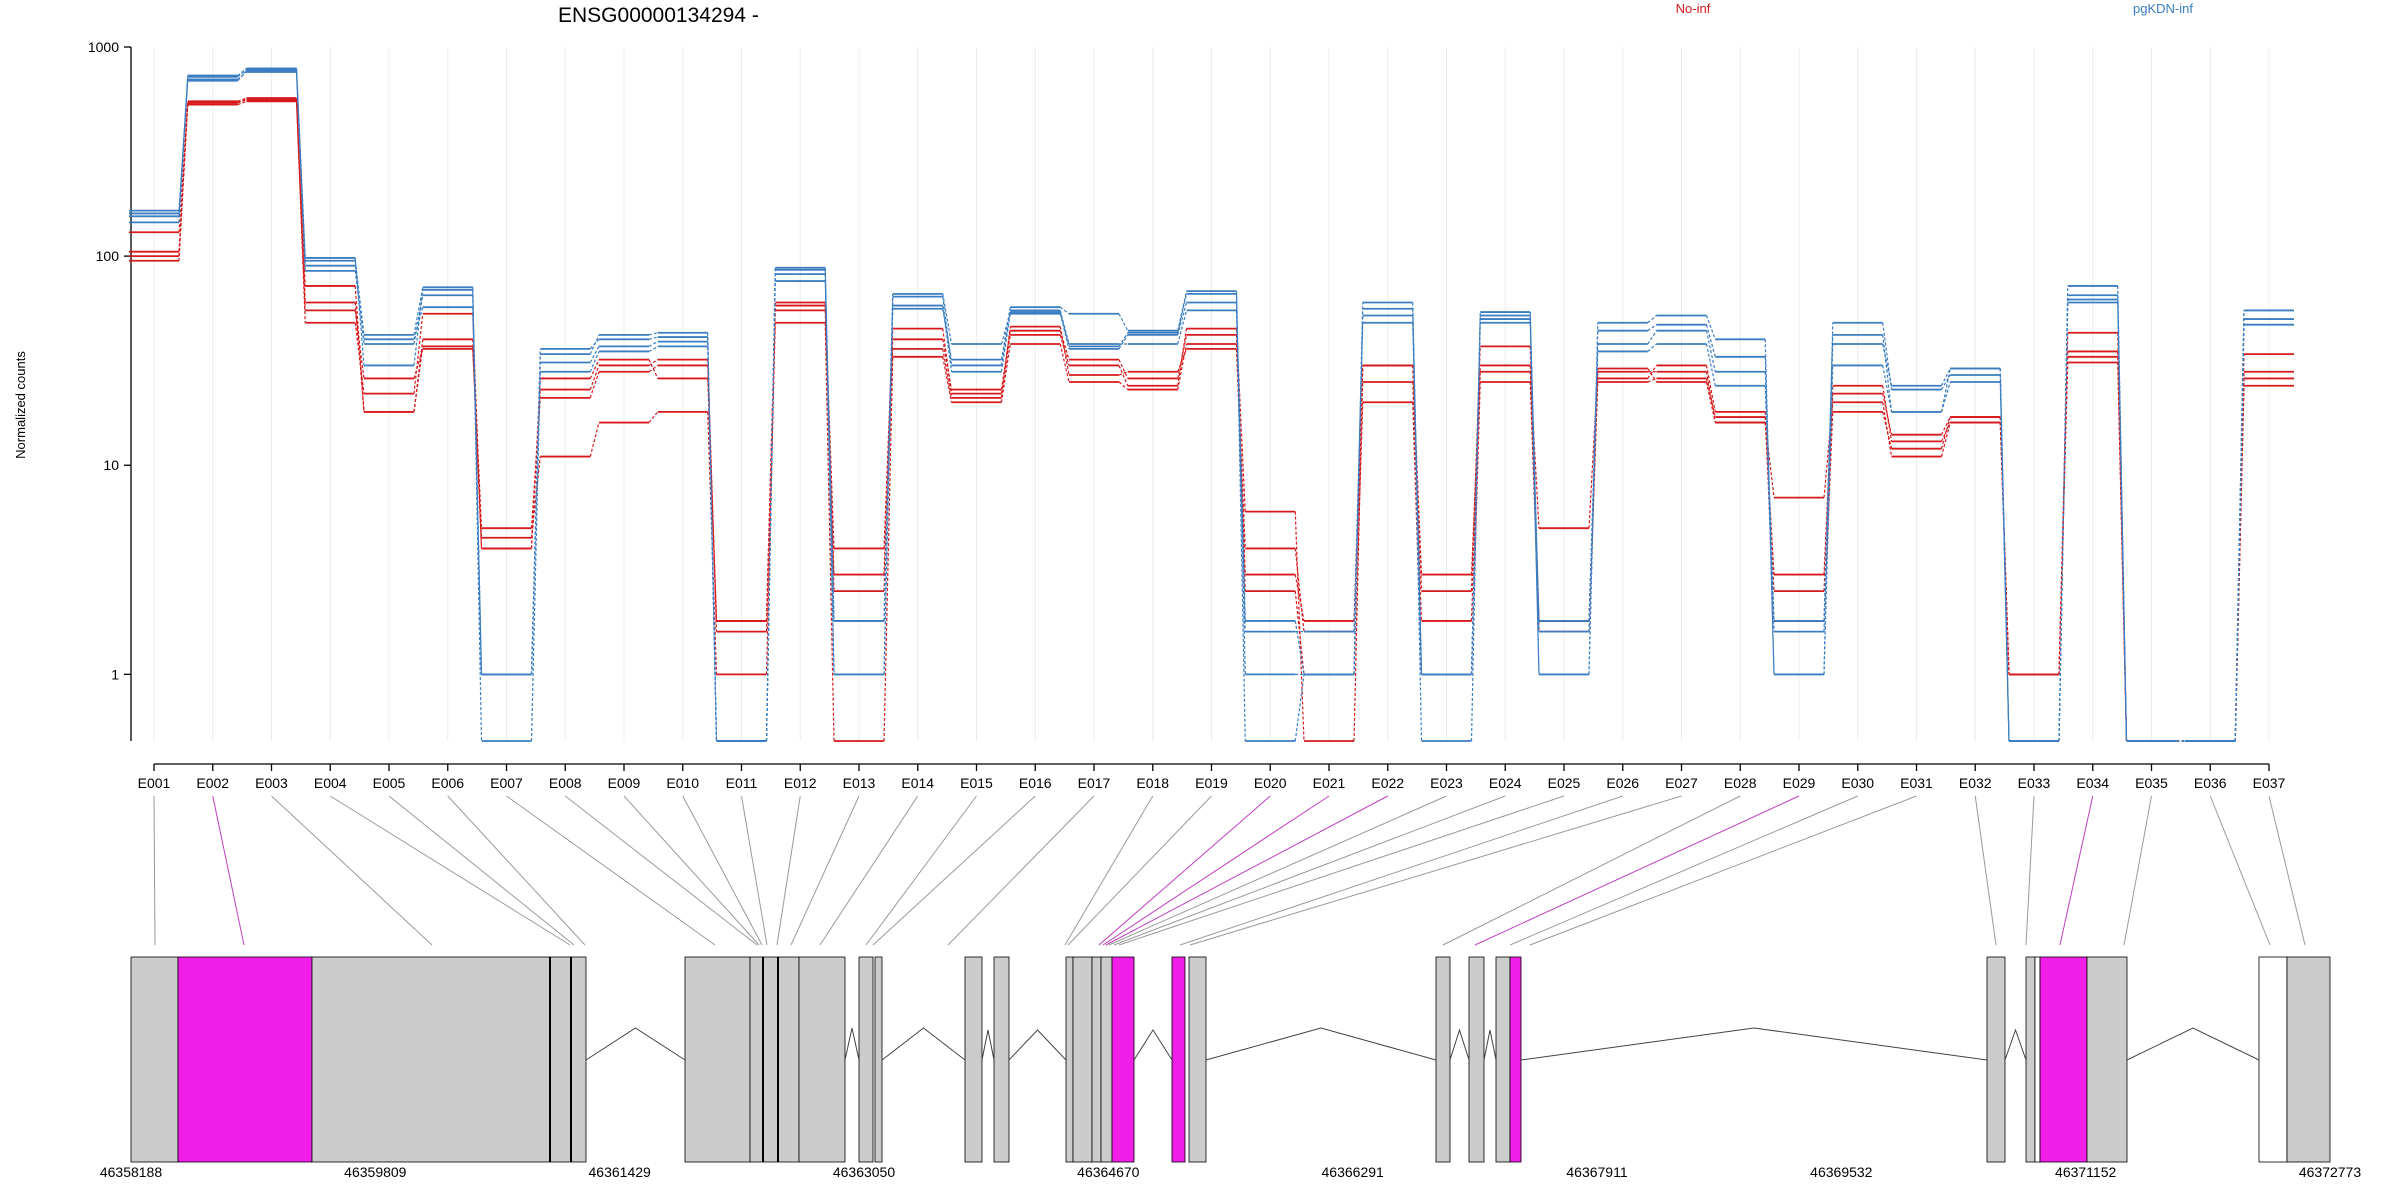  I want to click on connector-E028, so click(1591, 870).